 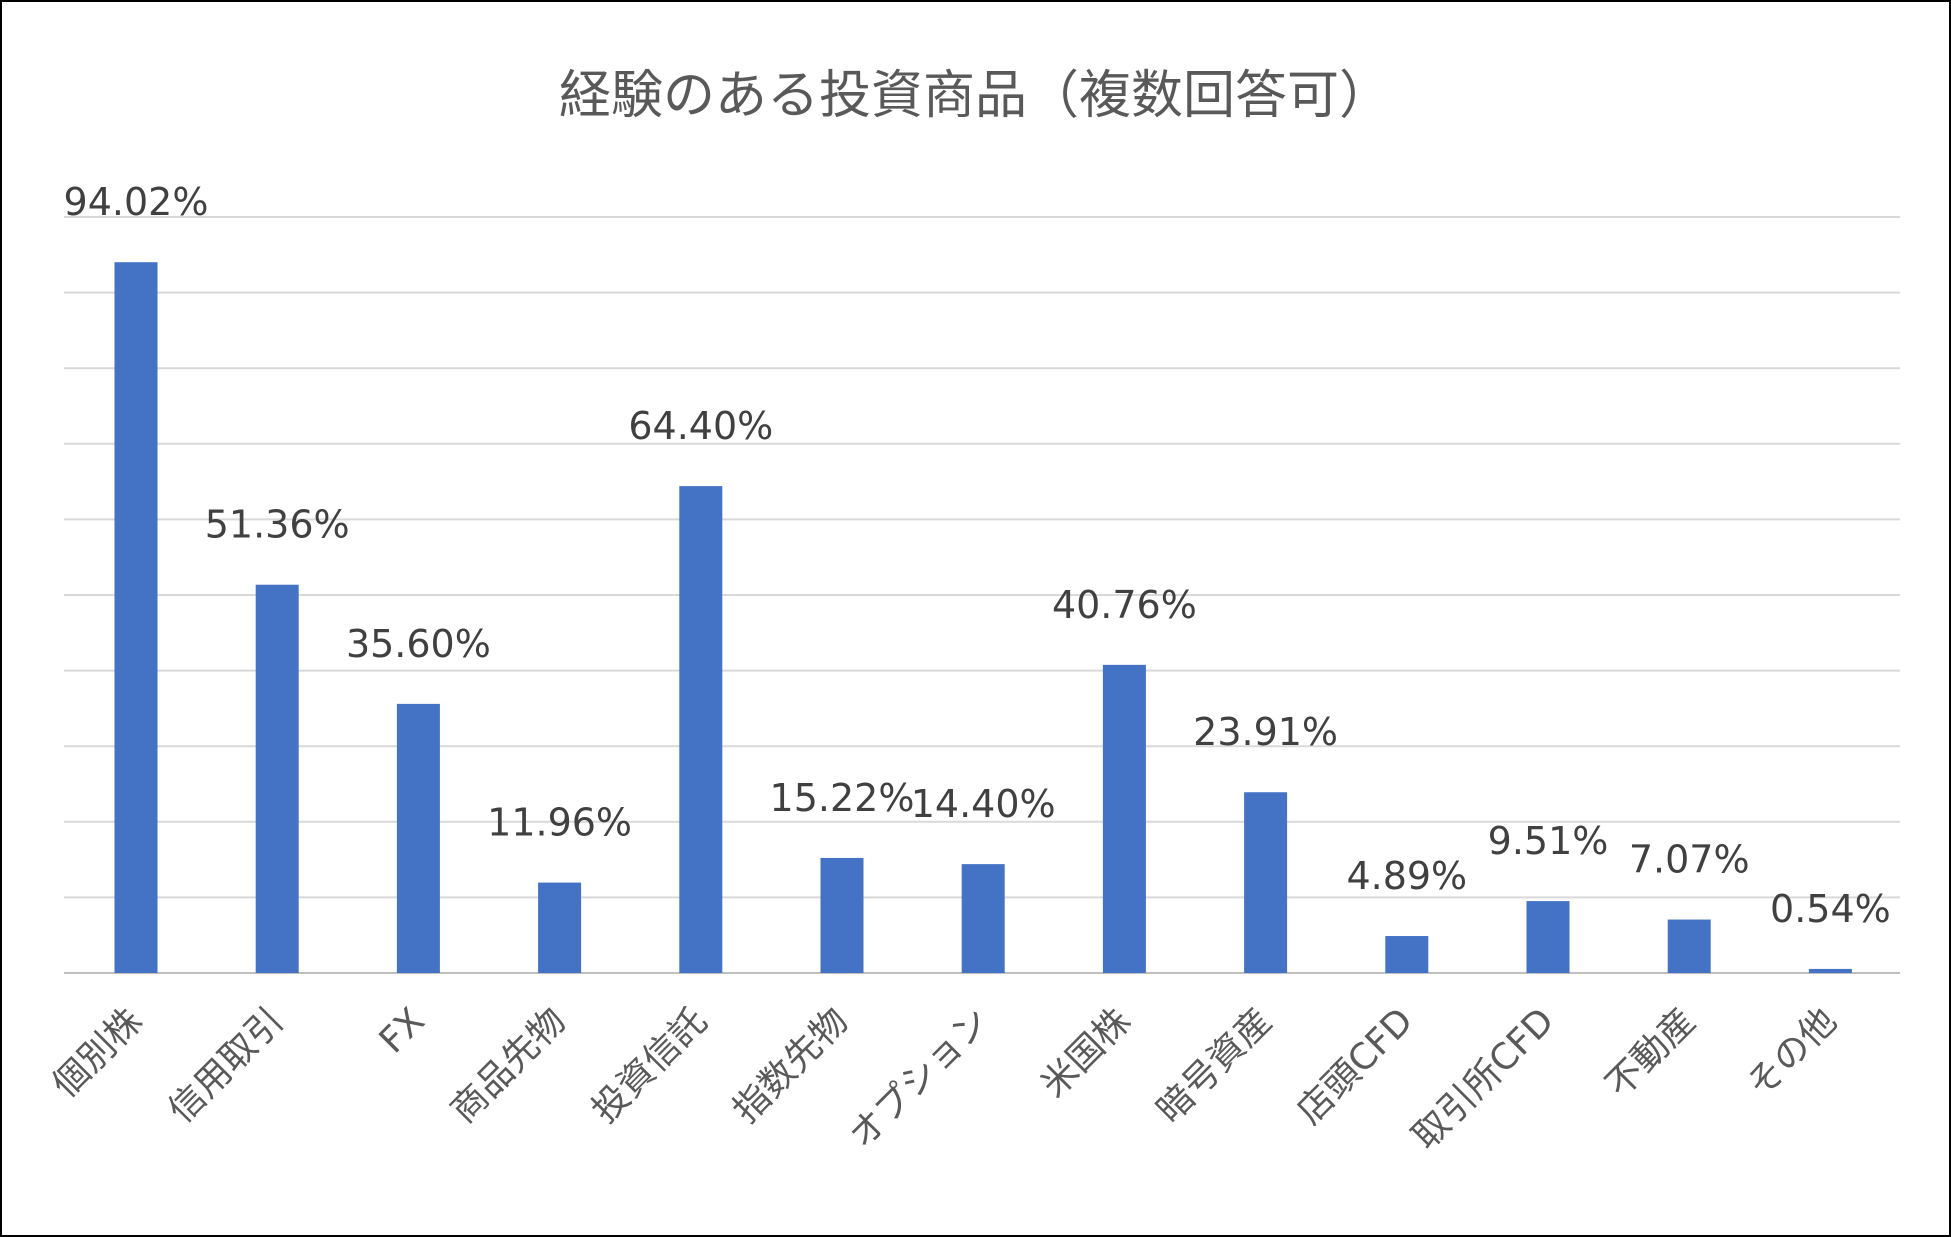 I want to click on data-label: 15.22%, so click(x=842, y=798).